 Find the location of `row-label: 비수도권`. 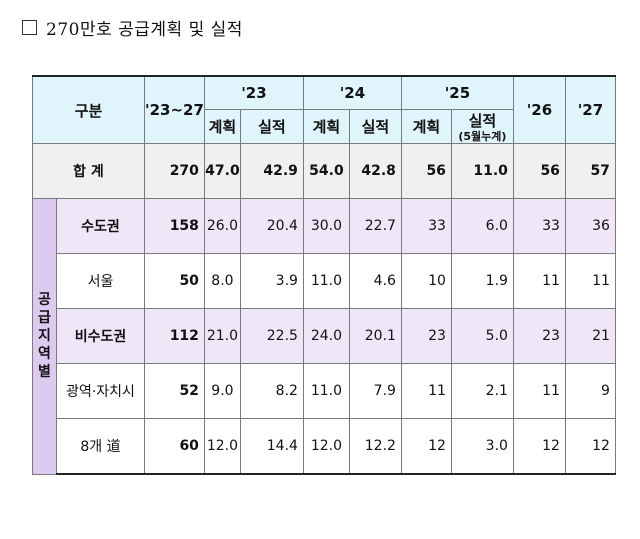

row-label: 비수도권 is located at coordinates (100, 336).